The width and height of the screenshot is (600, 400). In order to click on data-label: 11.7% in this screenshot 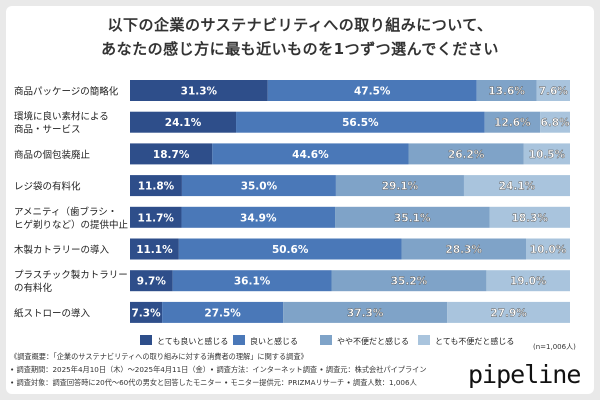, I will do `click(156, 218)`.